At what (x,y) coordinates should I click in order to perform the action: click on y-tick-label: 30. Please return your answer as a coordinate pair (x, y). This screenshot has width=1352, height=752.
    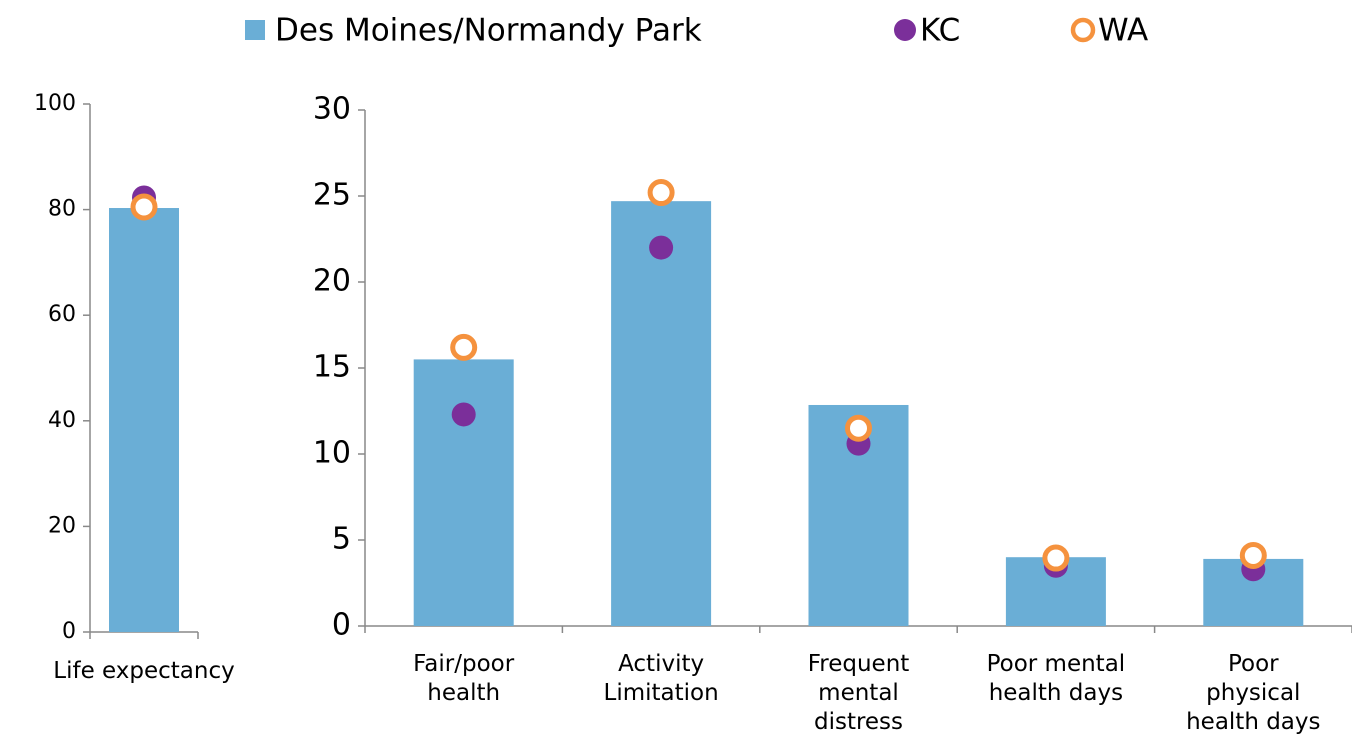
    Looking at the image, I should click on (332, 109).